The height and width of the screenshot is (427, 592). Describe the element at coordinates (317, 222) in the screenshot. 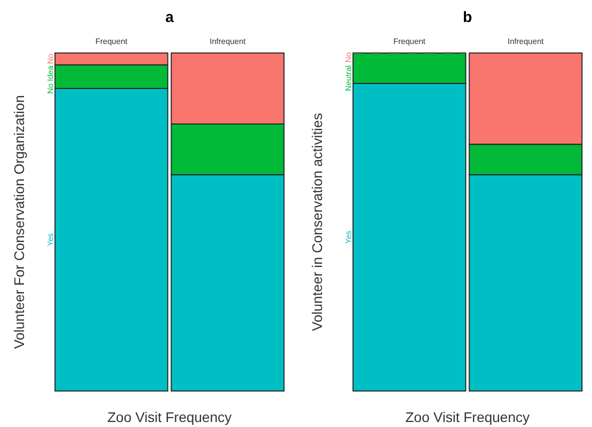

I see `y-axis-title: Volunteer in Conservation activities` at that location.